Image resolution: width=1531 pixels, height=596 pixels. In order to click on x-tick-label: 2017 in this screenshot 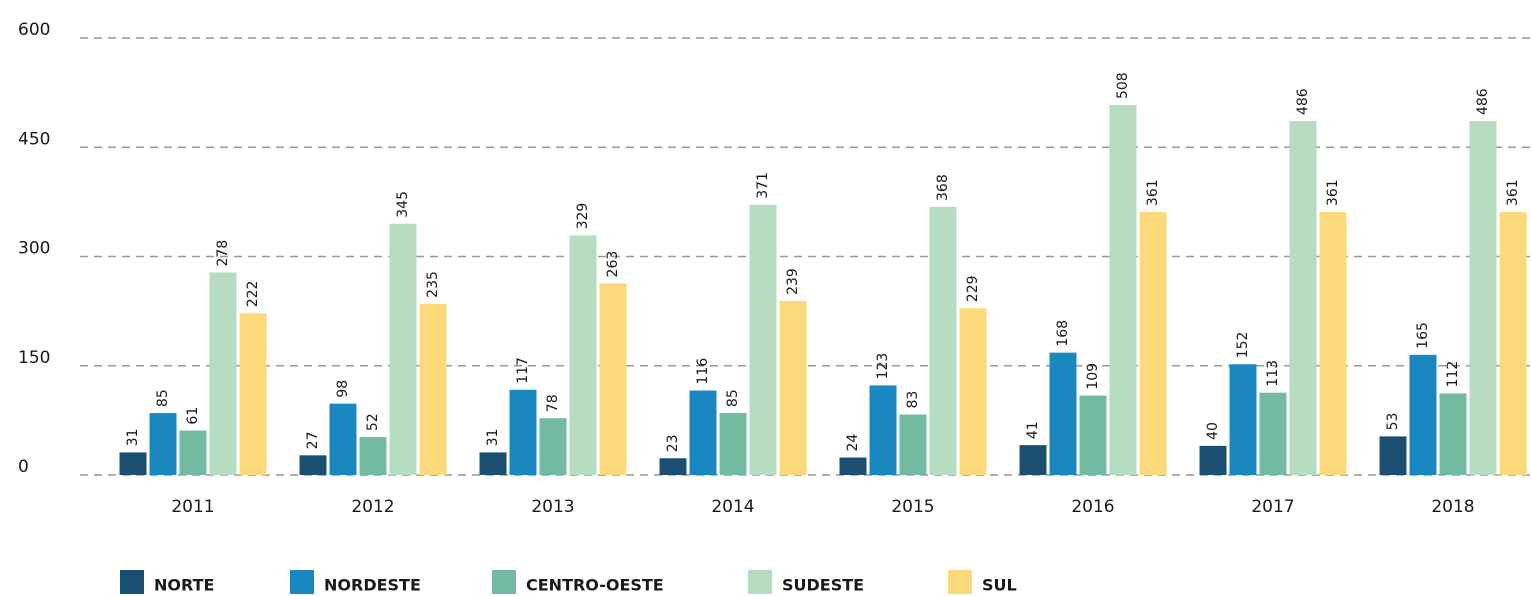, I will do `click(1272, 507)`.